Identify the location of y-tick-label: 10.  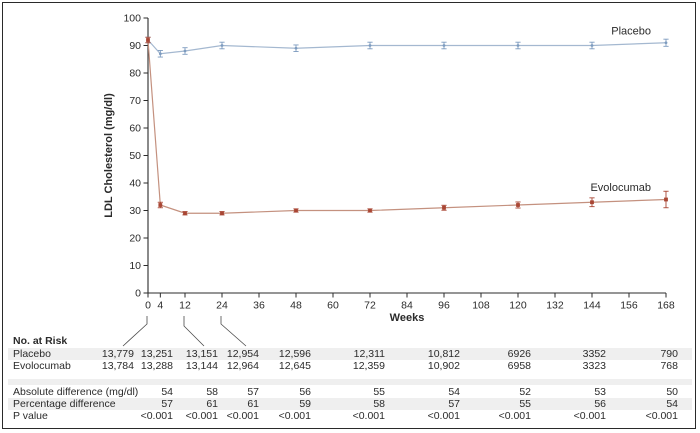
(135, 266).